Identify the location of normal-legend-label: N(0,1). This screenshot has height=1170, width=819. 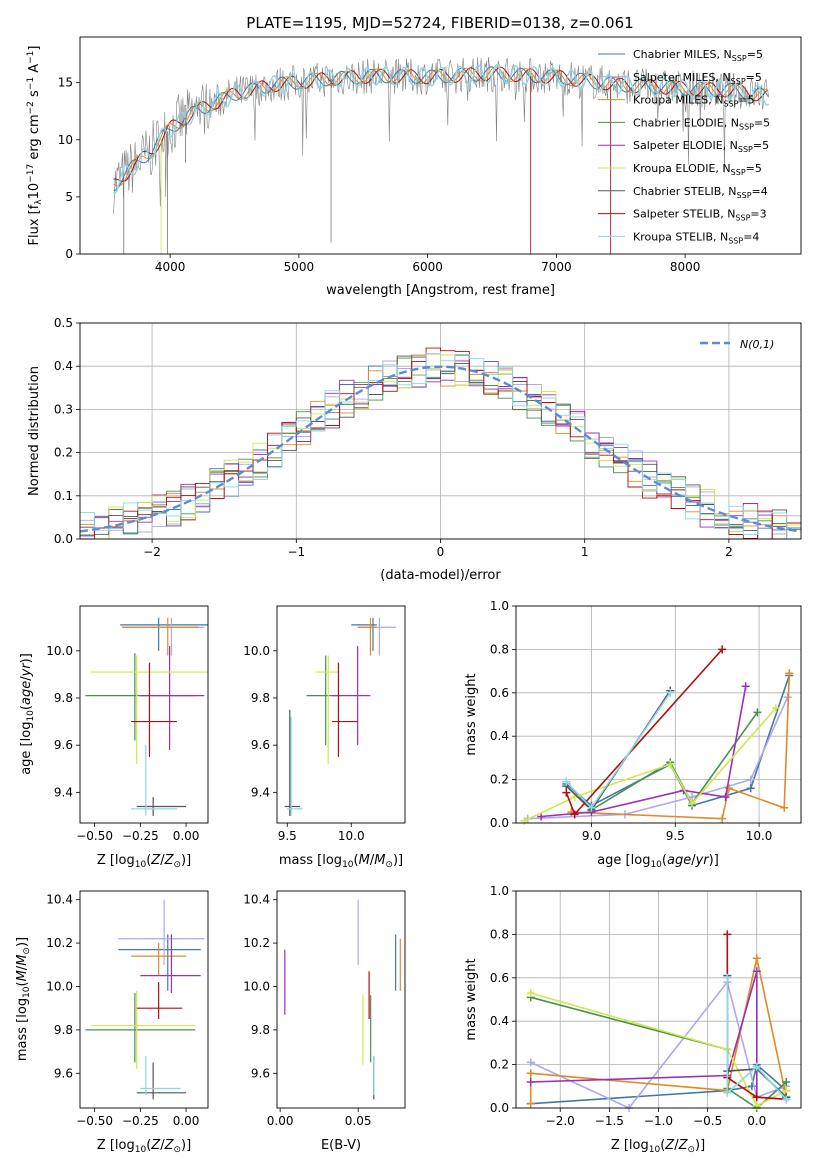
(757, 344).